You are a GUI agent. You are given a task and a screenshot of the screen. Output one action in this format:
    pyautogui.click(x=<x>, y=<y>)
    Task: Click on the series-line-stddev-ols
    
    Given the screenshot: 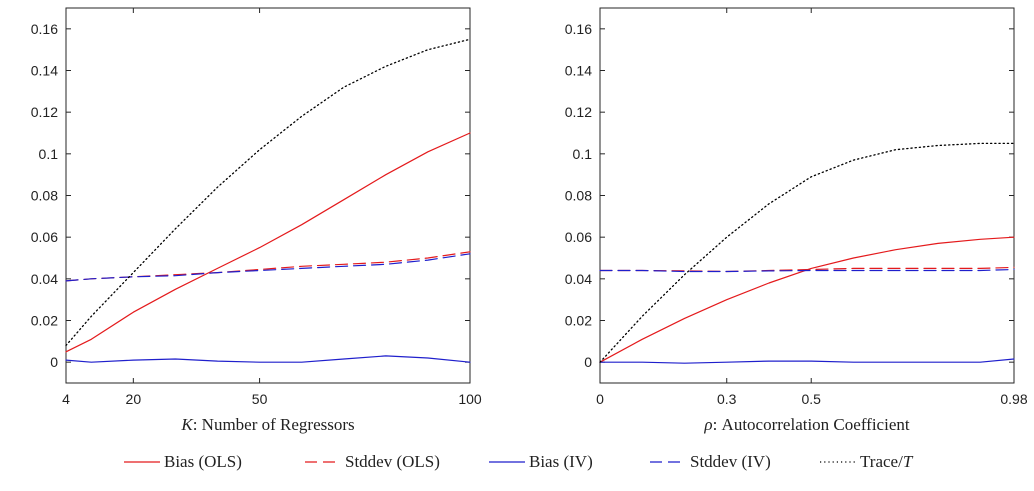 What is the action you would take?
    pyautogui.click(x=807, y=269)
    